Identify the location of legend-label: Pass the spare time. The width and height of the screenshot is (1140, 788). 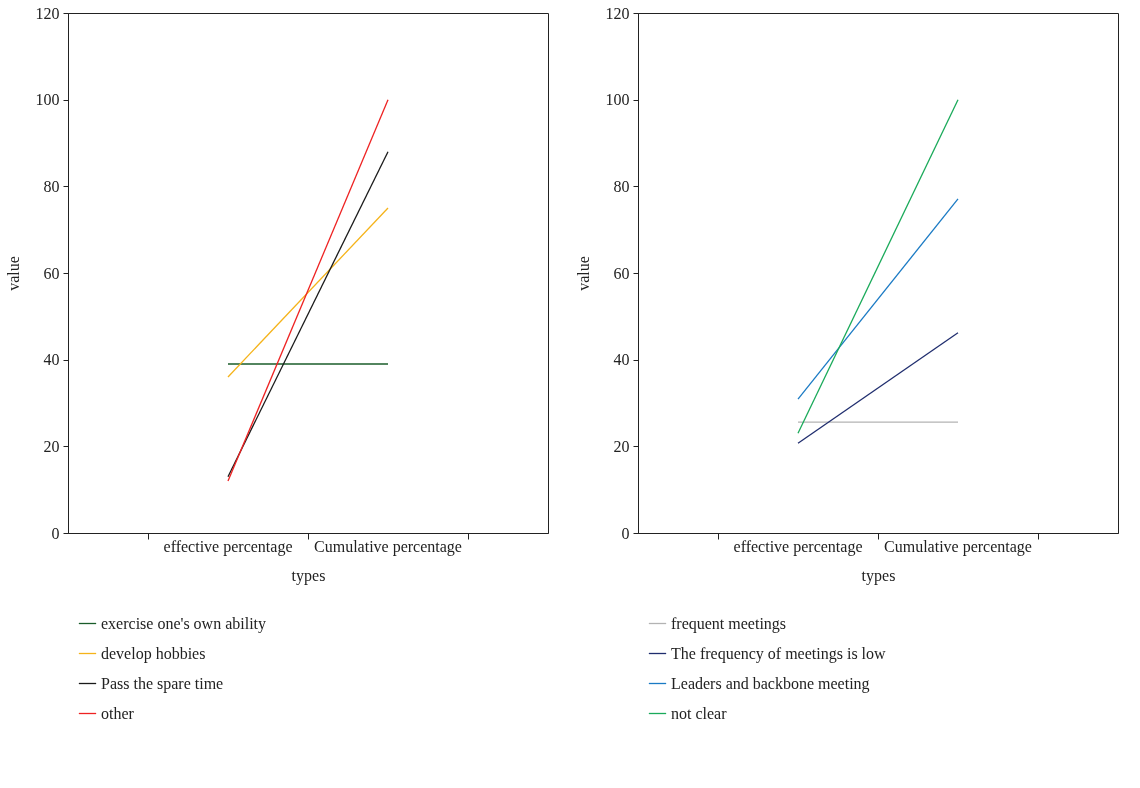
(162, 683).